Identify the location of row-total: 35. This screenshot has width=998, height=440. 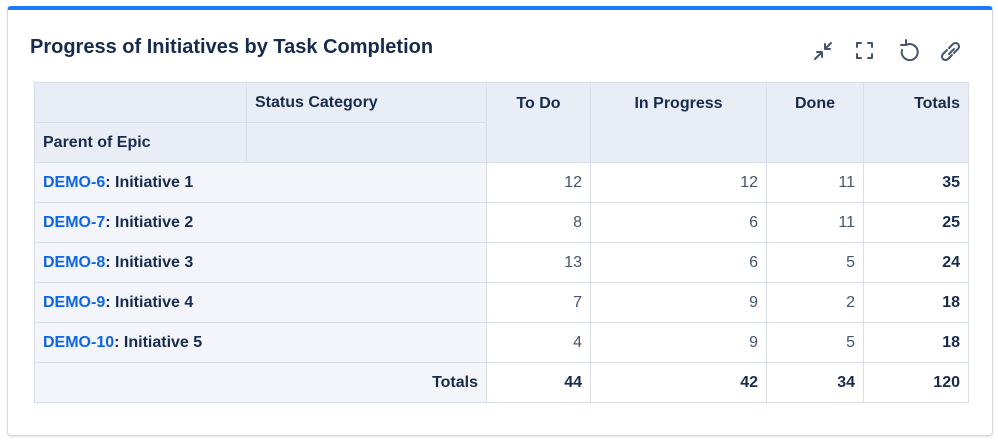
(916, 182).